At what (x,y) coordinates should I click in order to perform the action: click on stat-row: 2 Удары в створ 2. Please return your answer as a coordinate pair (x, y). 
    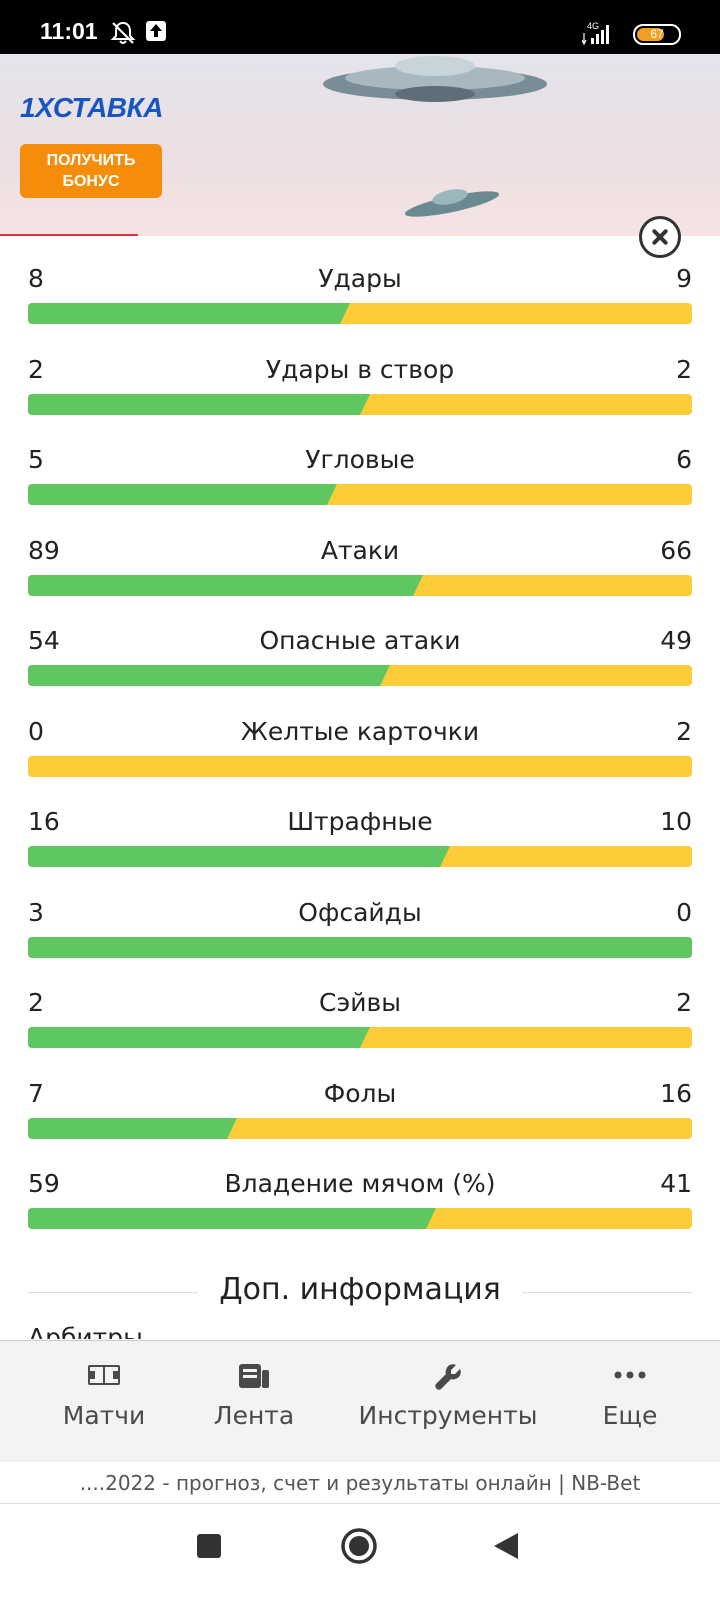
    Looking at the image, I should click on (360, 398).